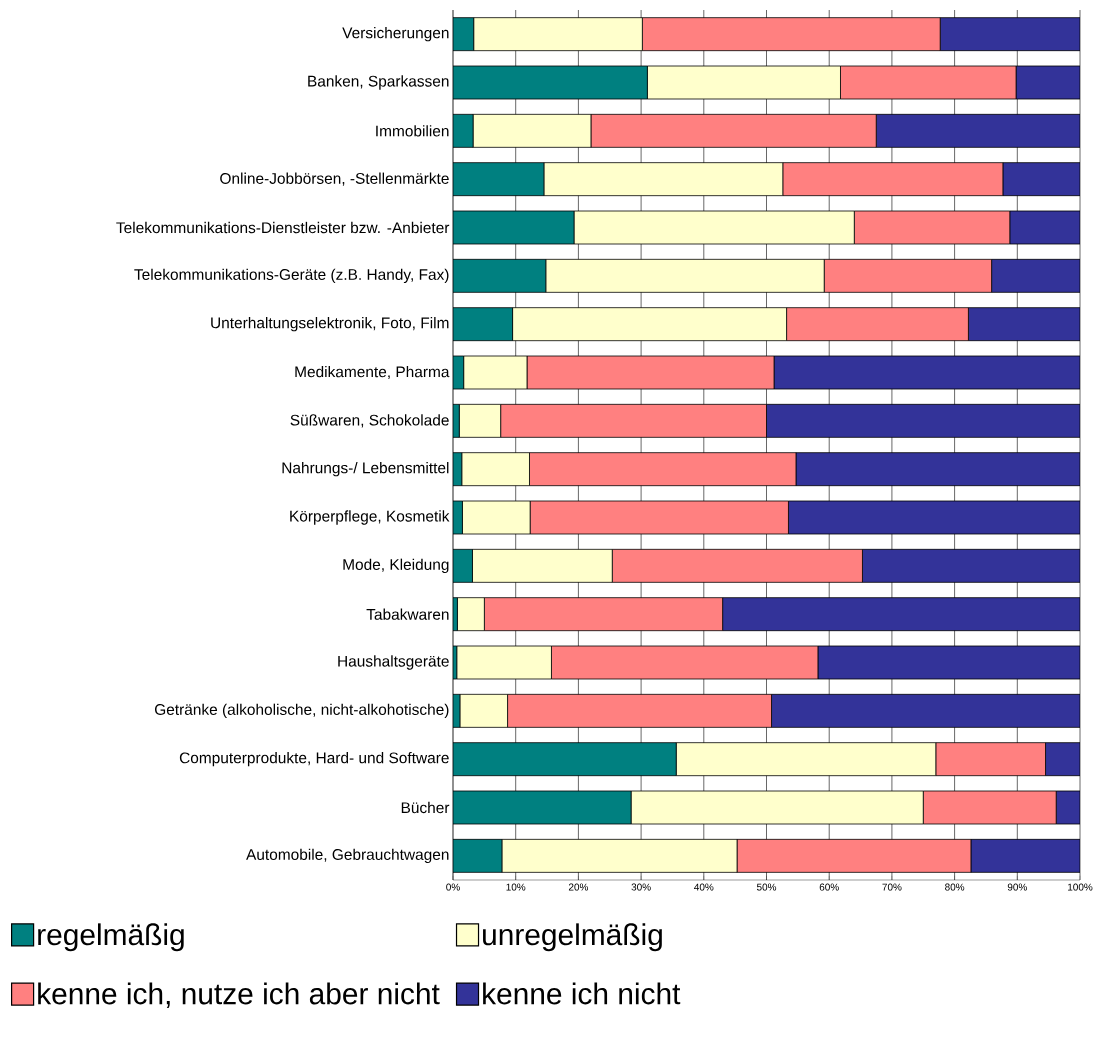  What do you see at coordinates (407, 614) in the screenshot?
I see `y-tick-label: Tabakwaren` at bounding box center [407, 614].